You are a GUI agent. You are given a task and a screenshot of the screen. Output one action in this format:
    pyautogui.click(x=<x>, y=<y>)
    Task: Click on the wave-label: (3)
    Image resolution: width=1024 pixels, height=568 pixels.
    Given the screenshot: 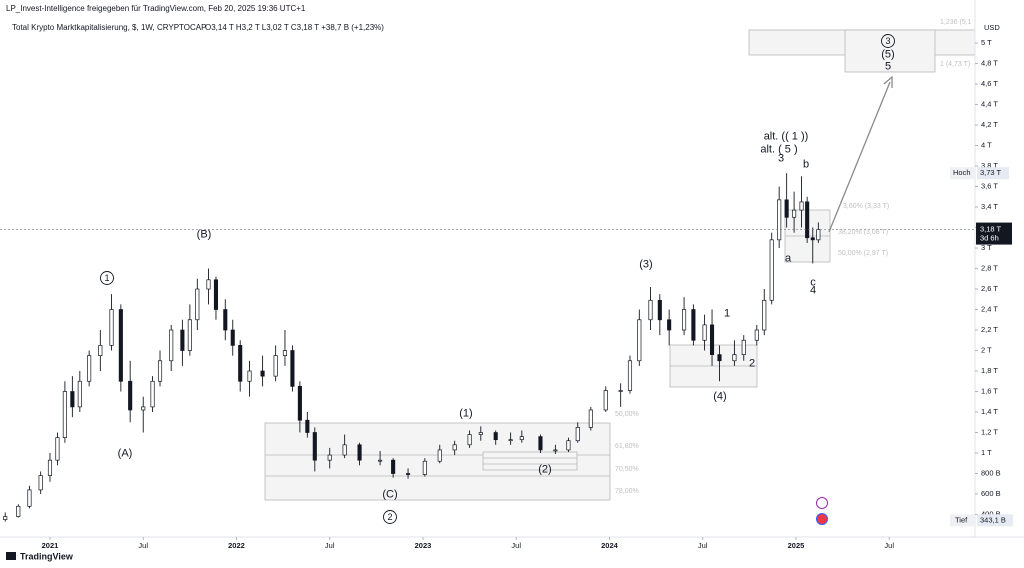 What is the action you would take?
    pyautogui.click(x=645, y=264)
    